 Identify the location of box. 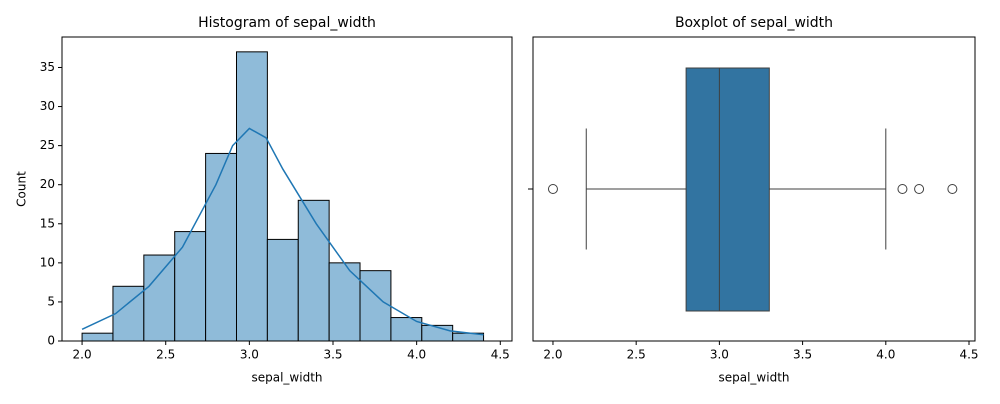
(727, 189).